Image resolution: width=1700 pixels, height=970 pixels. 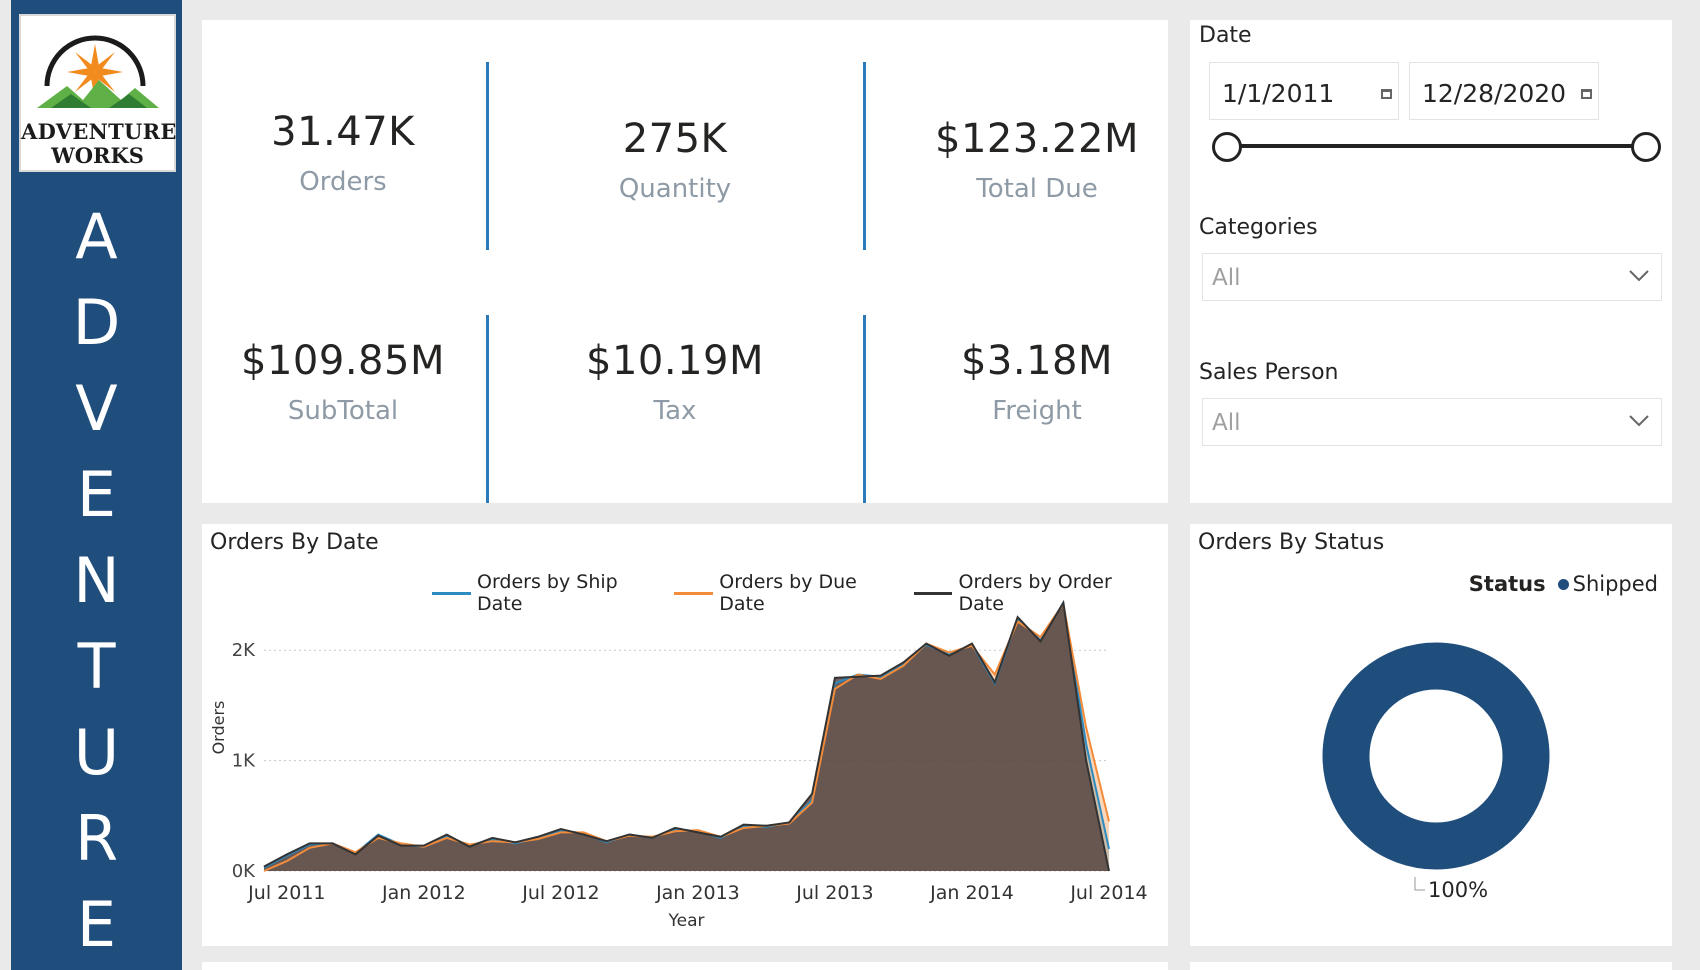 What do you see at coordinates (99, 131) in the screenshot?
I see `logo-text-line1: ADVENTURE` at bounding box center [99, 131].